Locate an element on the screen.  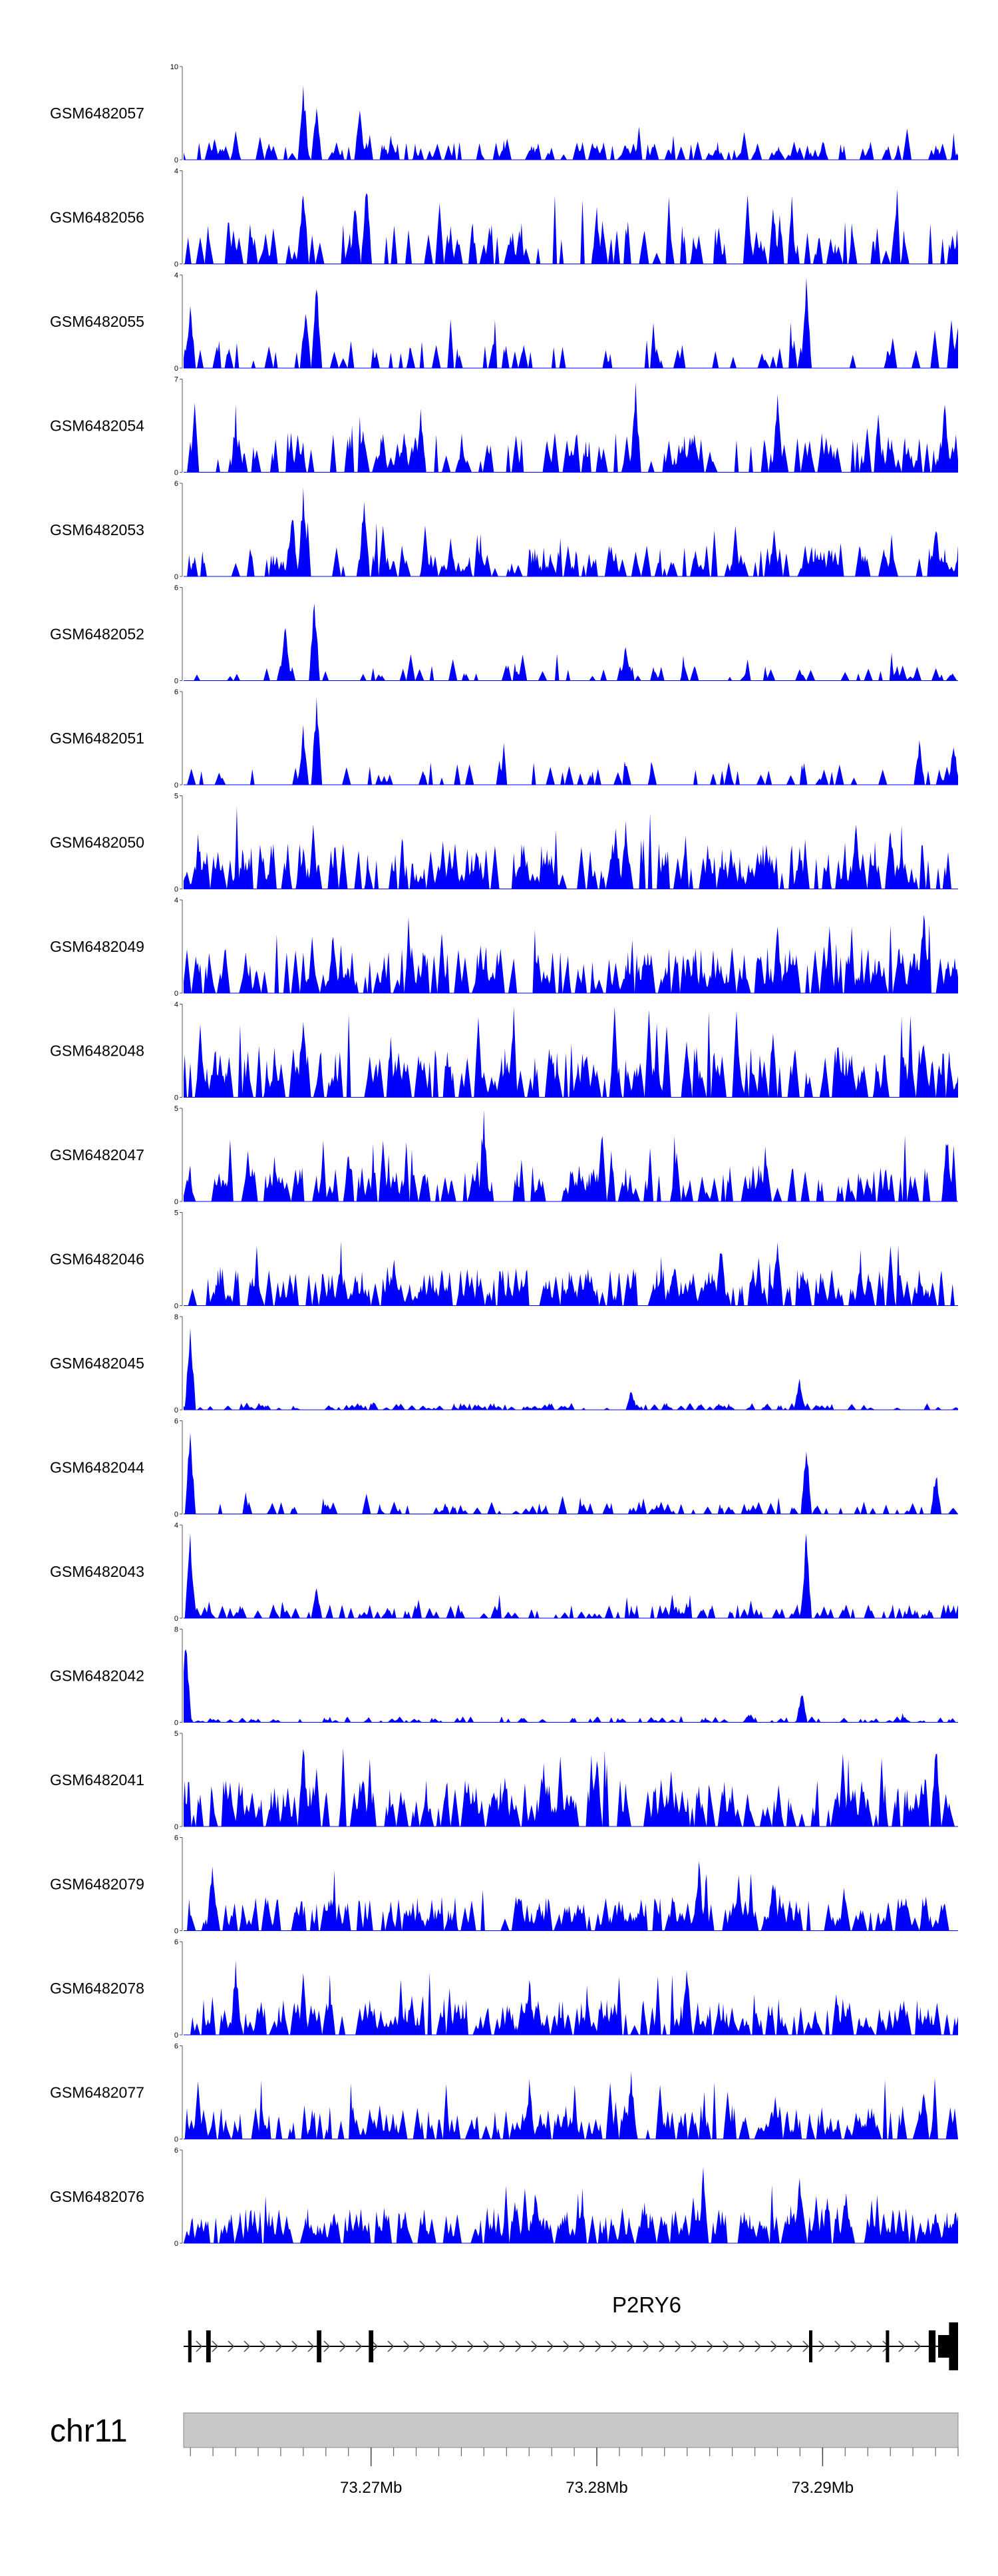
track-GSM6482048: GSM6482048 4 0 is located at coordinates (504, 1051).